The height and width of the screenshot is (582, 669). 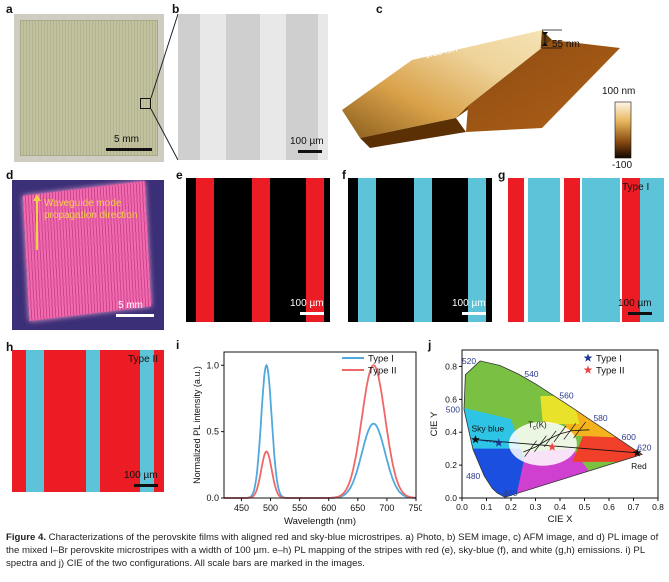 What do you see at coordinates (586, 250) in the screenshot?
I see `panel-g-type1: Type I 100 µm` at bounding box center [586, 250].